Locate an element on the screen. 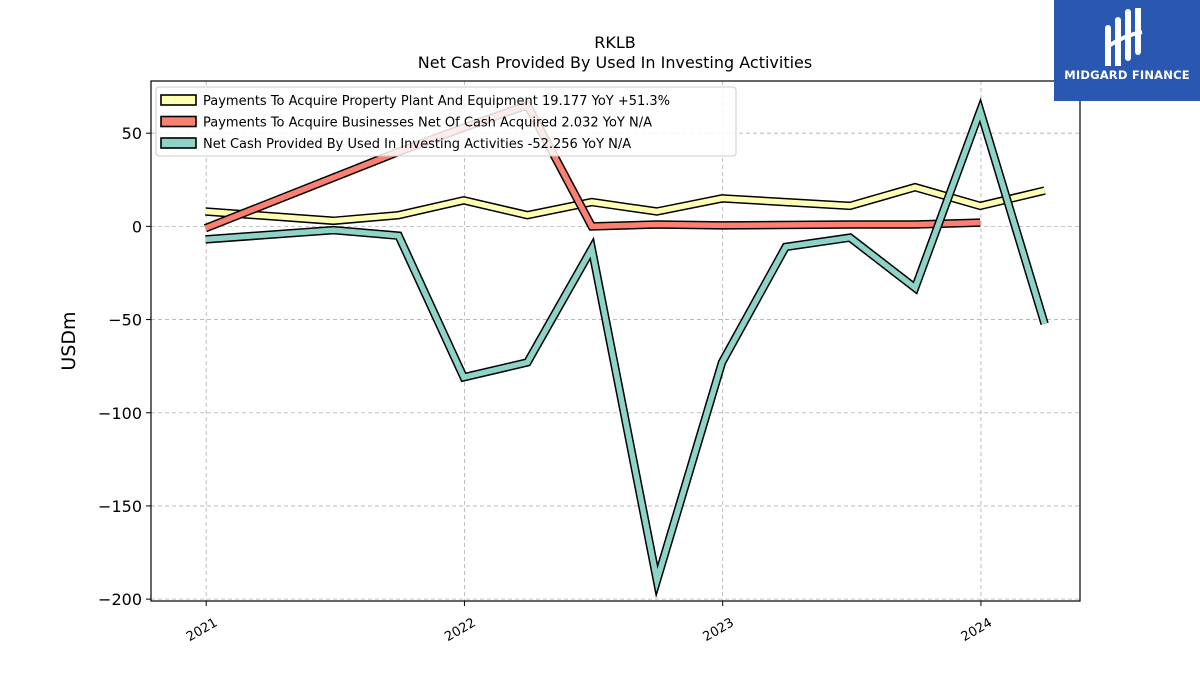 The width and height of the screenshot is (1200, 675). y-tick-label: 50 is located at coordinates (132, 133).